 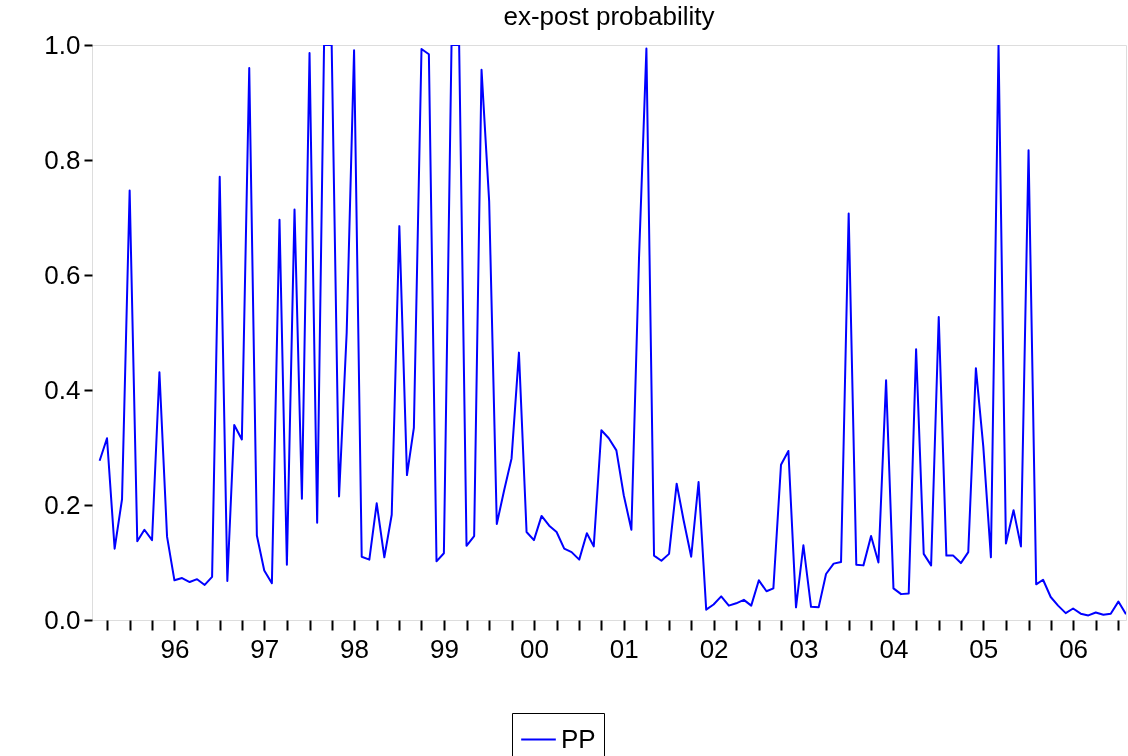 What do you see at coordinates (609, 16) in the screenshot?
I see `chart-title: ex-post probability` at bounding box center [609, 16].